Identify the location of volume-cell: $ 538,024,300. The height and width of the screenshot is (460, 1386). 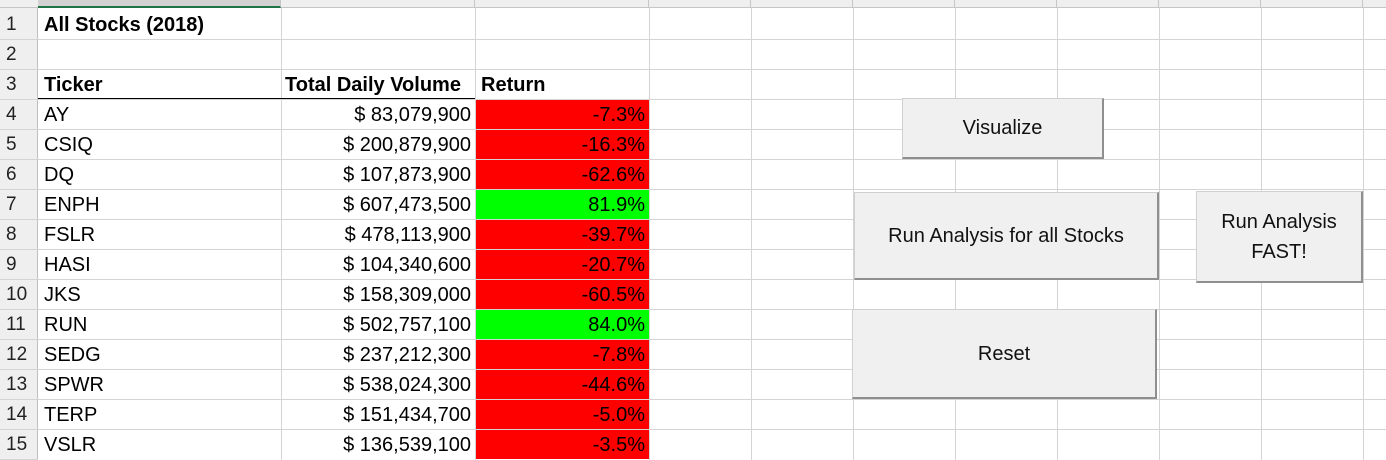
(407, 385).